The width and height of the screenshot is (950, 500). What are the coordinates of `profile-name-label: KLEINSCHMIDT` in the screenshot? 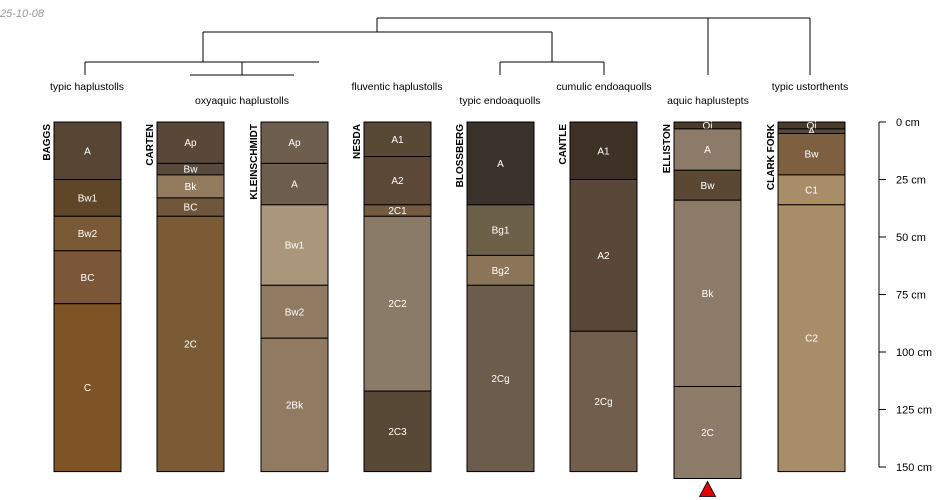 It's located at (254, 162).